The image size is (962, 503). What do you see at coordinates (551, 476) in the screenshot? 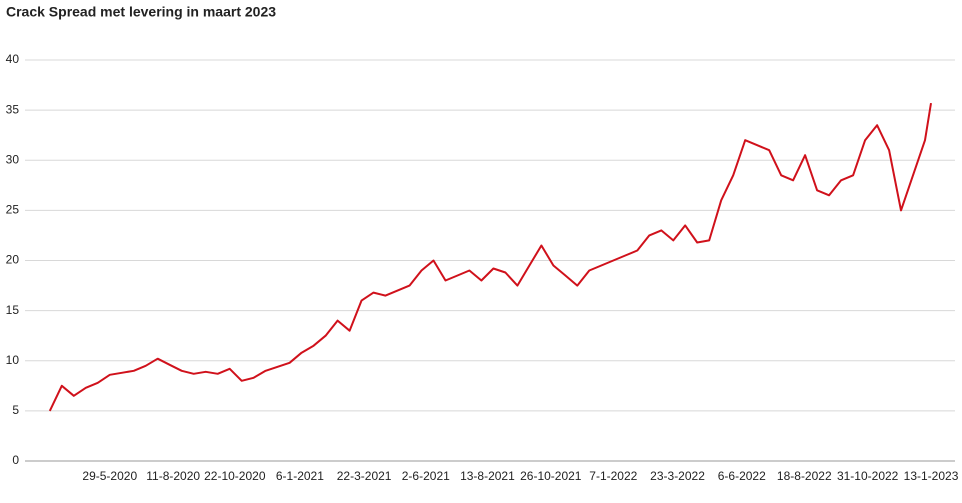
I see `x-tick-label: 26-10-2021` at bounding box center [551, 476].